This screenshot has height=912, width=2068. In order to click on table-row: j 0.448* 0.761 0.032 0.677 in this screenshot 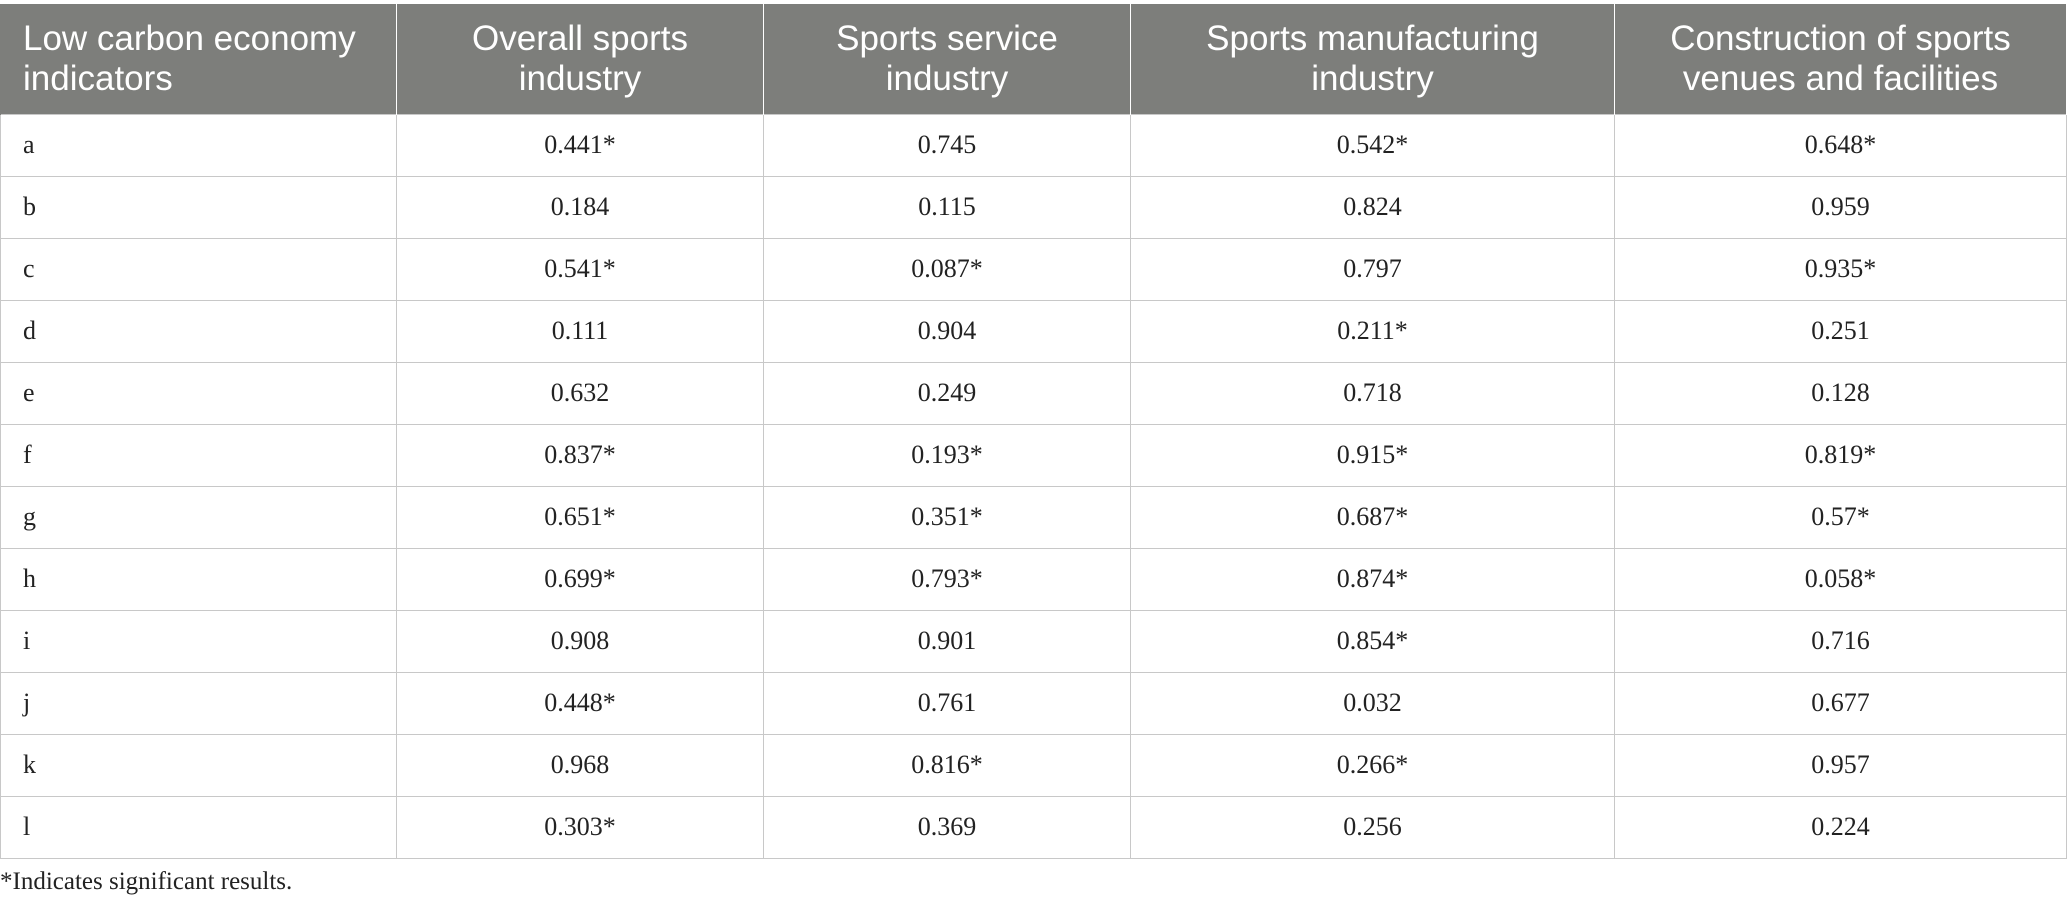, I will do `click(1033, 703)`.